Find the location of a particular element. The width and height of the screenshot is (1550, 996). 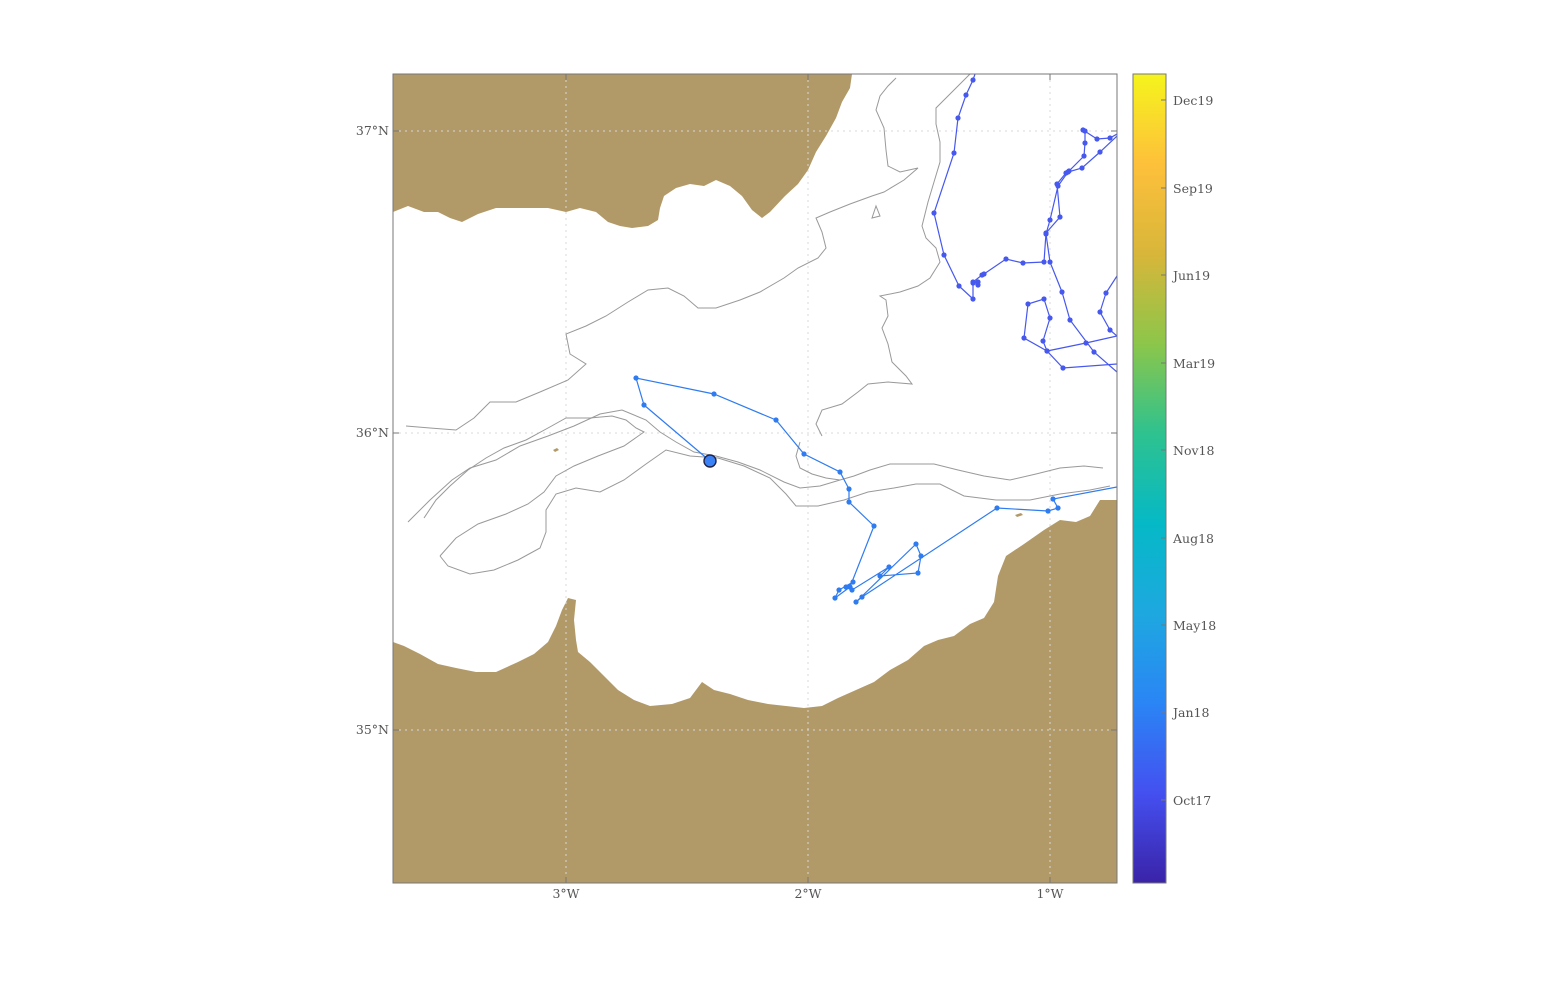

lon-tick-1w: 1°W is located at coordinates (1049, 893).